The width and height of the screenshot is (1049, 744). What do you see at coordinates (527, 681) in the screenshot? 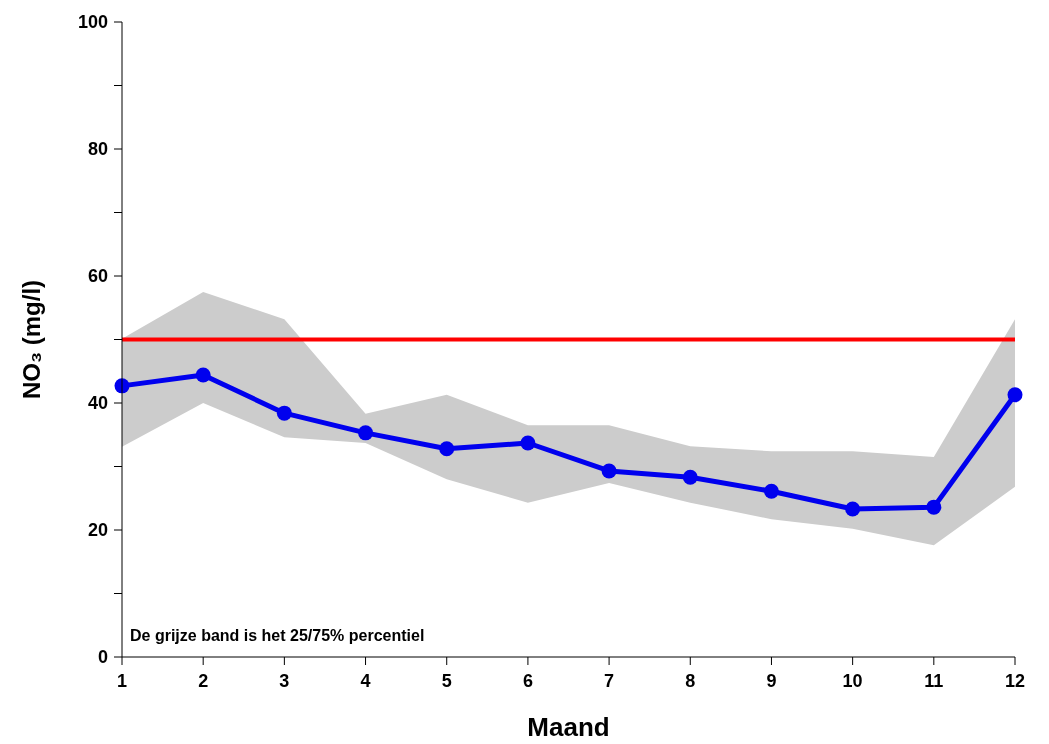
I see `x-tick-label: 6` at bounding box center [527, 681].